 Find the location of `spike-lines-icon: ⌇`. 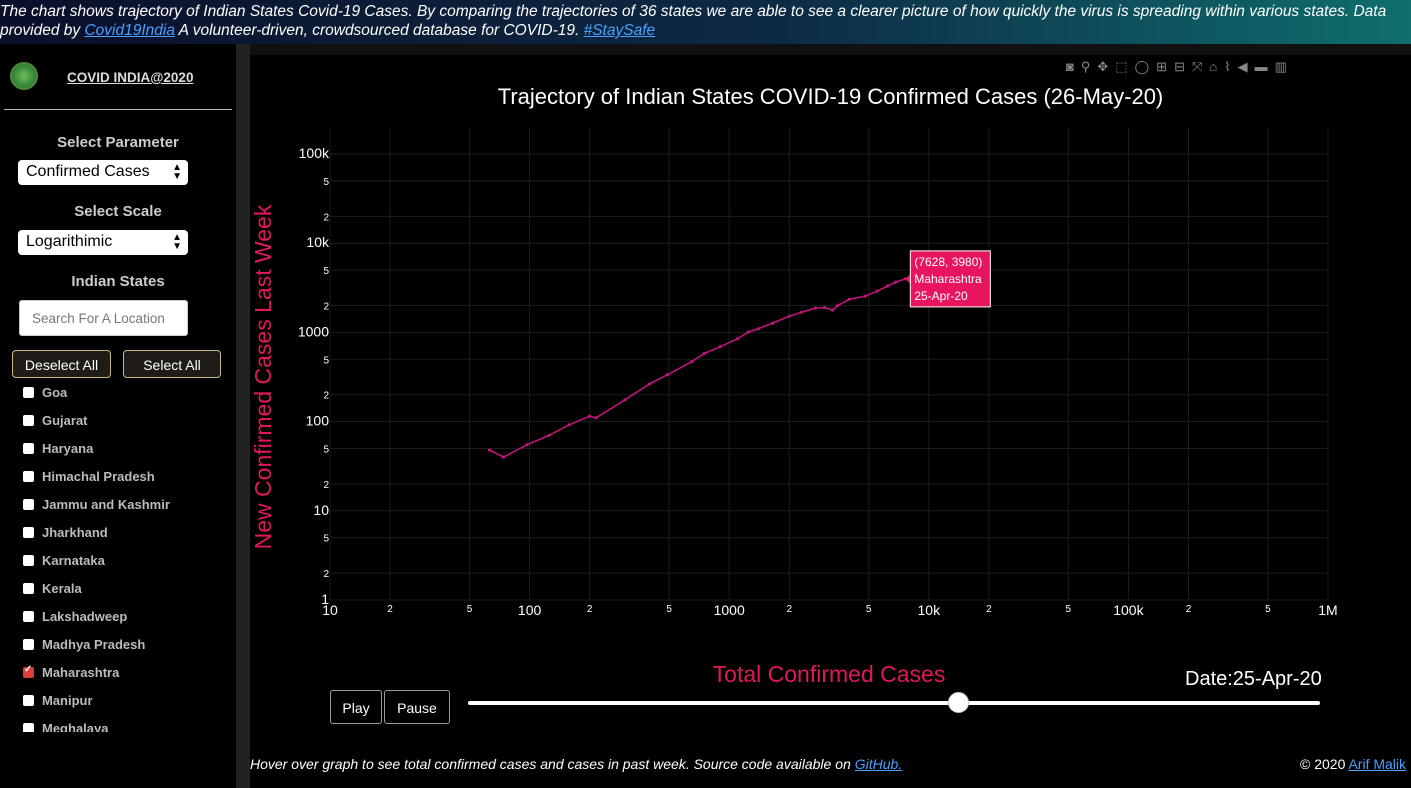

spike-lines-icon: ⌇ is located at coordinates (1227, 66).